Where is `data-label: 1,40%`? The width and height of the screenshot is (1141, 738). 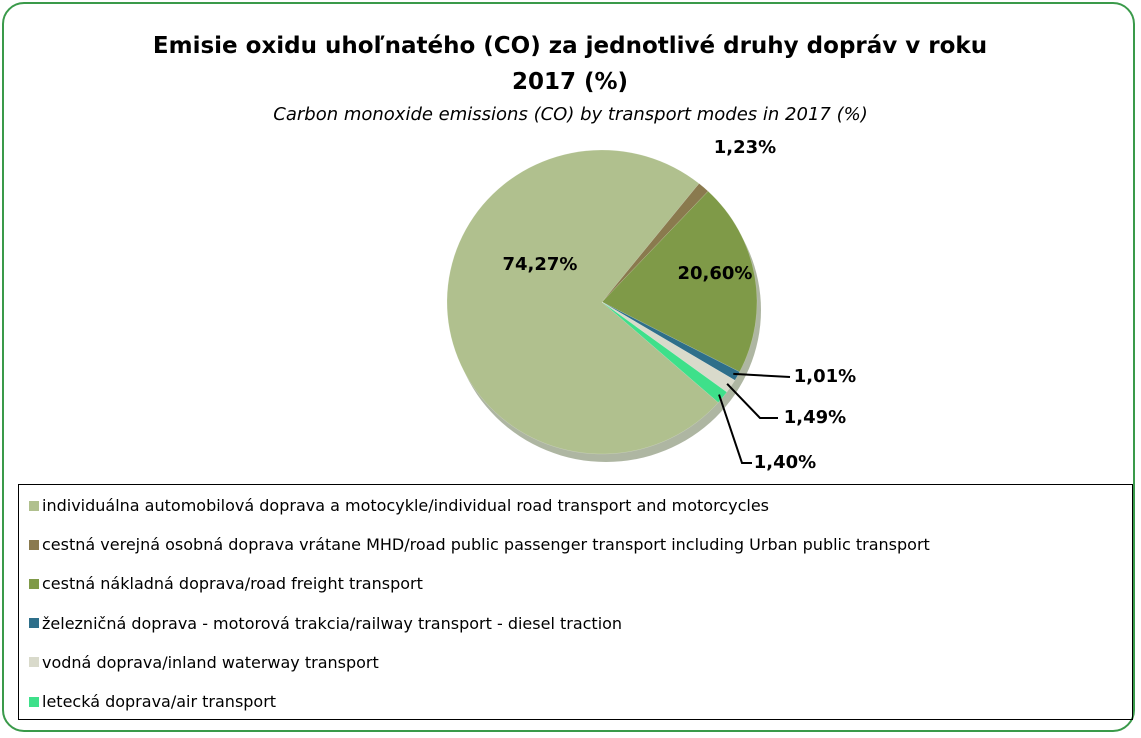
data-label: 1,40% is located at coordinates (785, 462).